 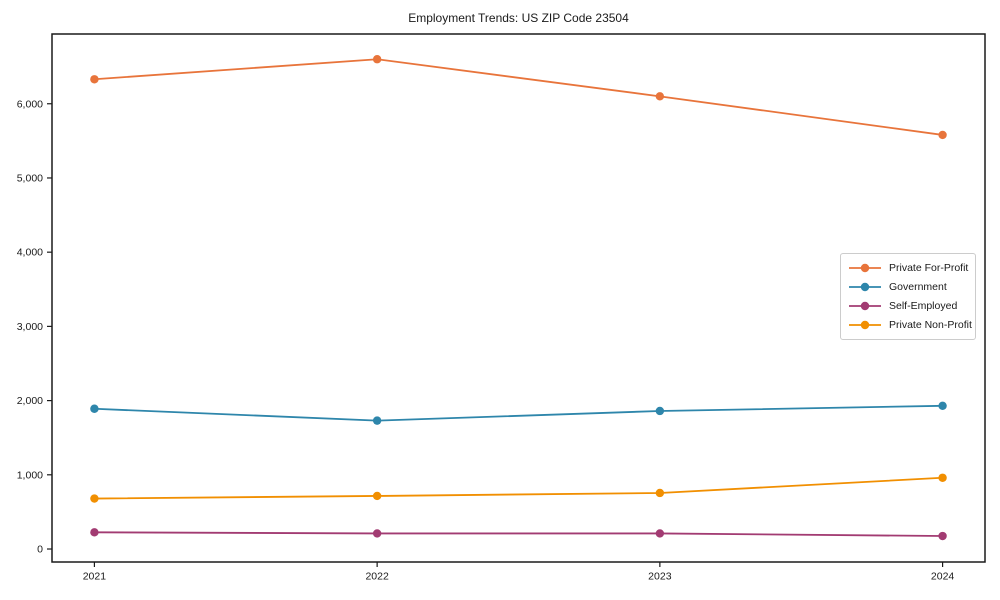 I want to click on legend-label: Private Non-Profit, so click(x=930, y=325).